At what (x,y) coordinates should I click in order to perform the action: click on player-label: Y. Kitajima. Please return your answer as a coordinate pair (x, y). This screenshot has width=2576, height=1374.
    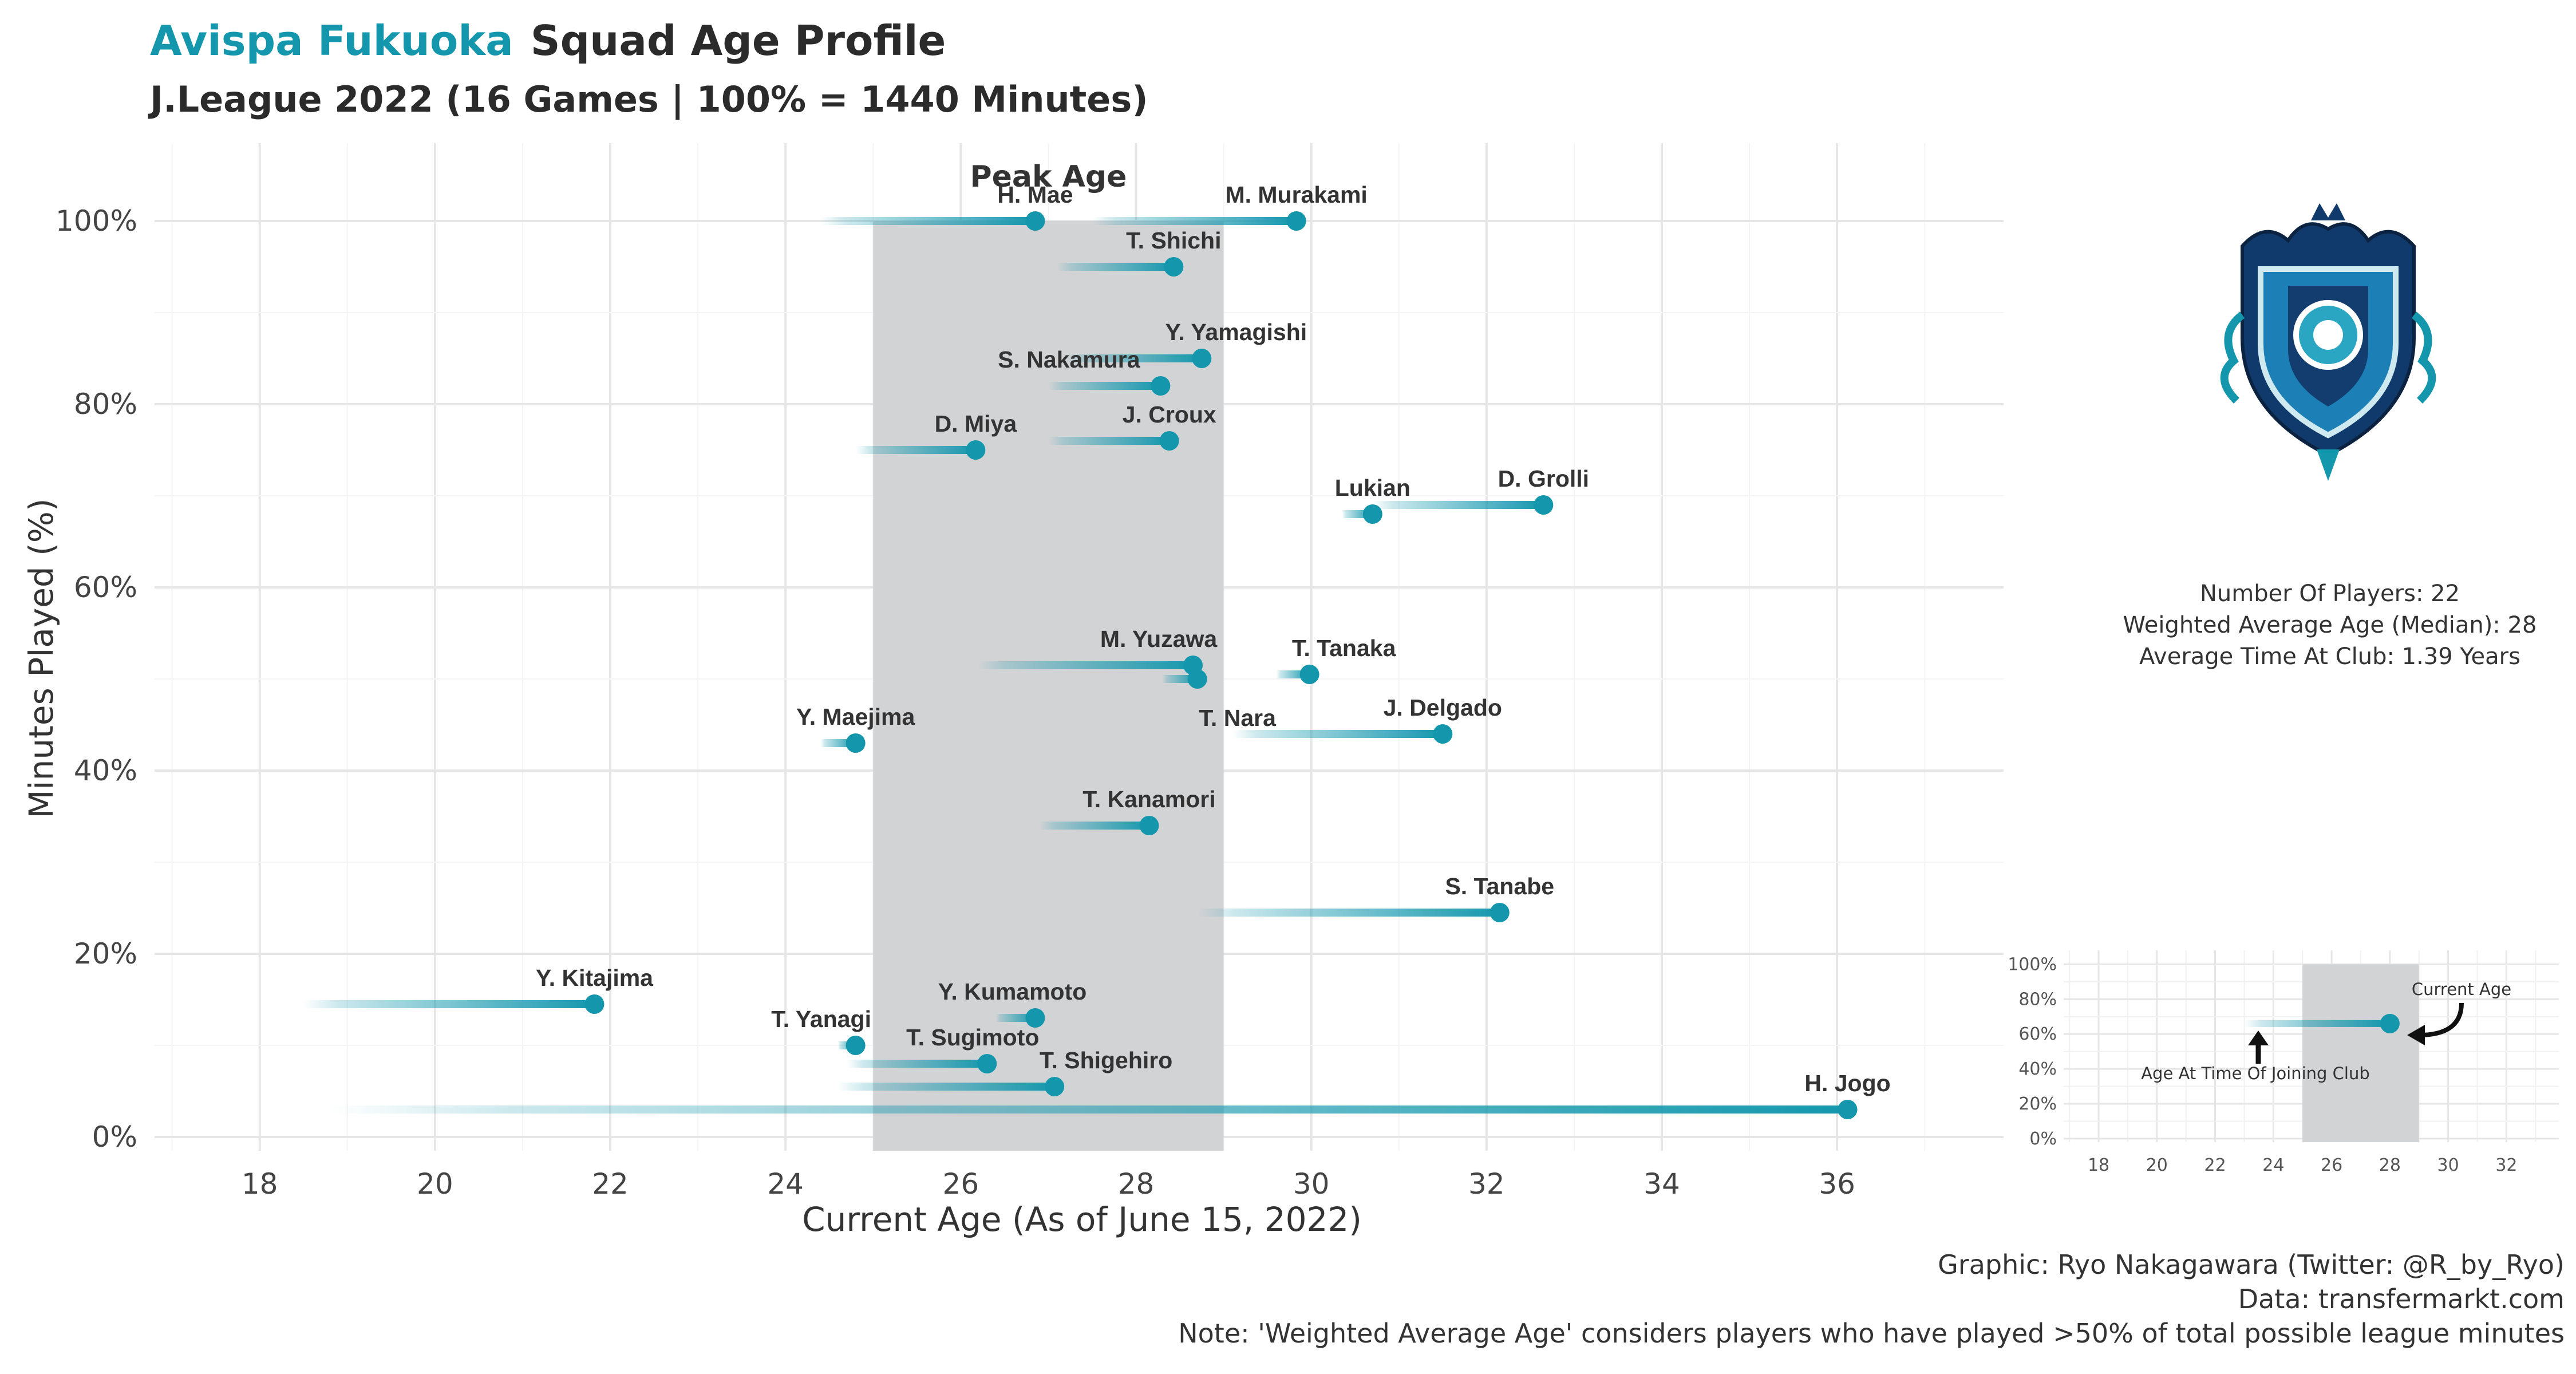
    Looking at the image, I should click on (595, 978).